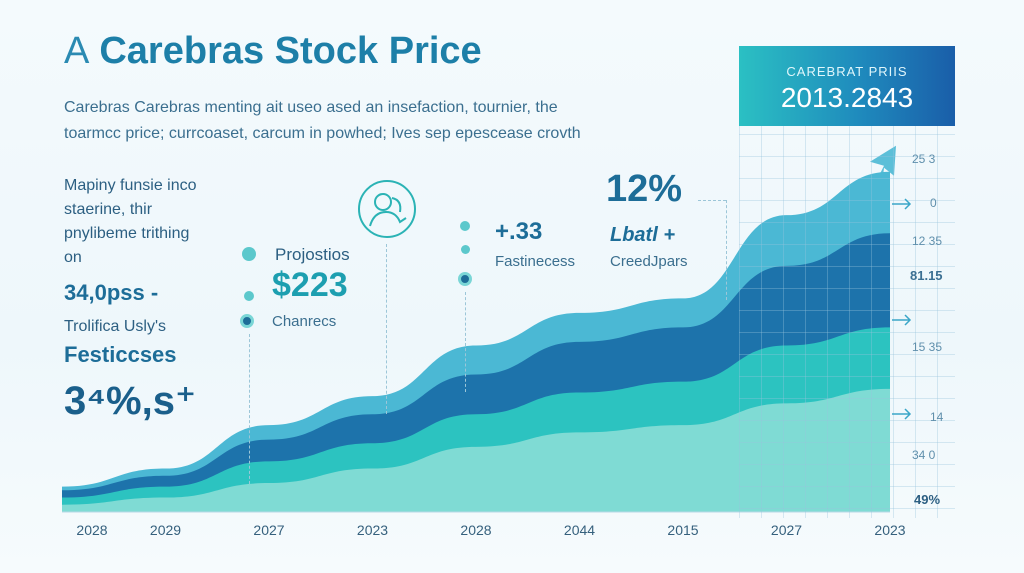  What do you see at coordinates (535, 261) in the screenshot?
I see `mid-label: Fastinecess` at bounding box center [535, 261].